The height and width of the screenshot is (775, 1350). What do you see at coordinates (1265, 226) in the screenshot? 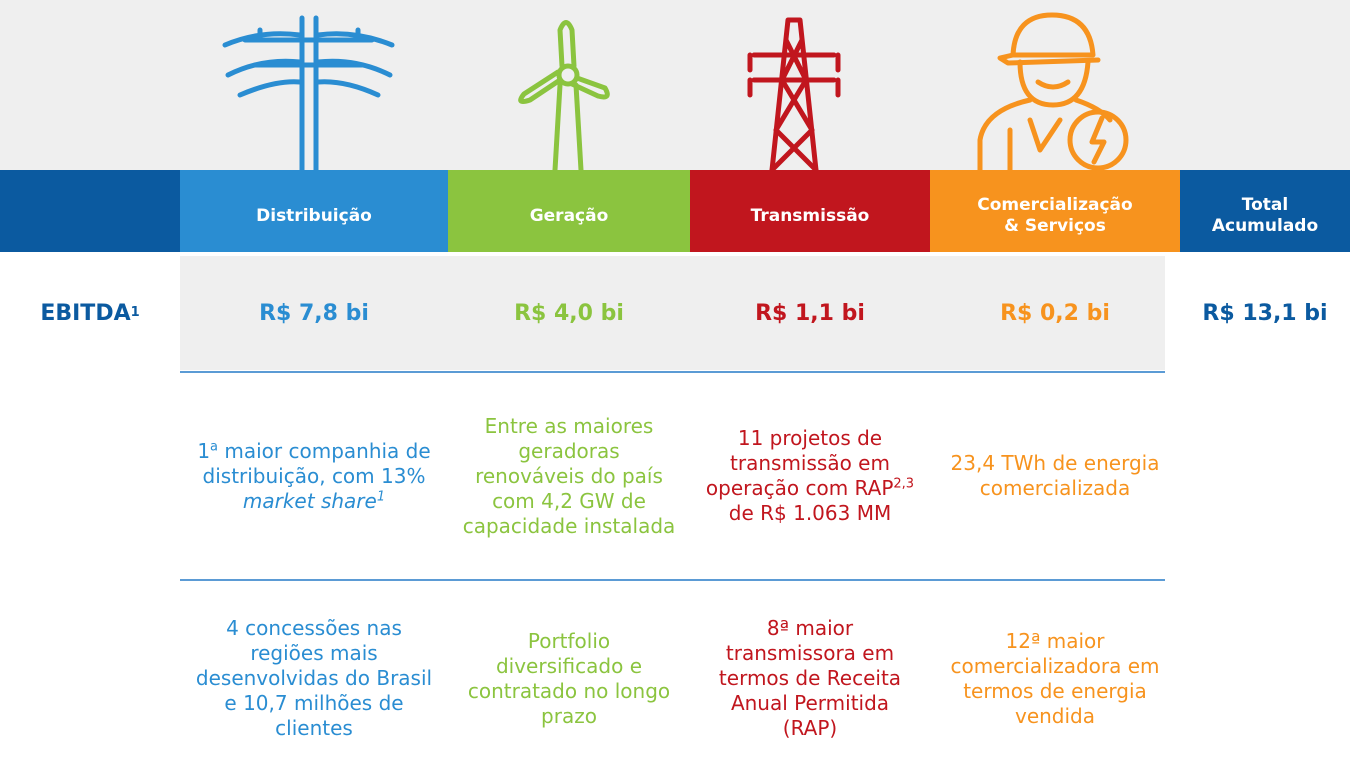
I see `header-line: Acumulado` at bounding box center [1265, 226].